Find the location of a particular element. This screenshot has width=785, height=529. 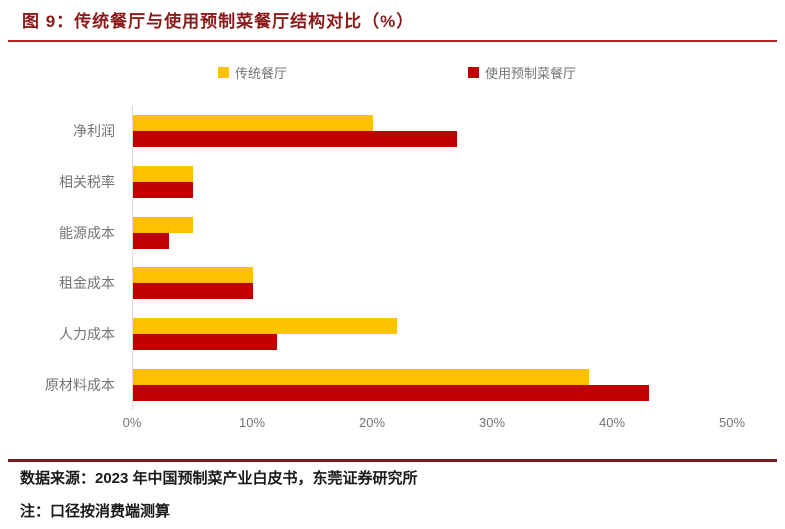

x-tick-label-0: 0% is located at coordinates (132, 422).